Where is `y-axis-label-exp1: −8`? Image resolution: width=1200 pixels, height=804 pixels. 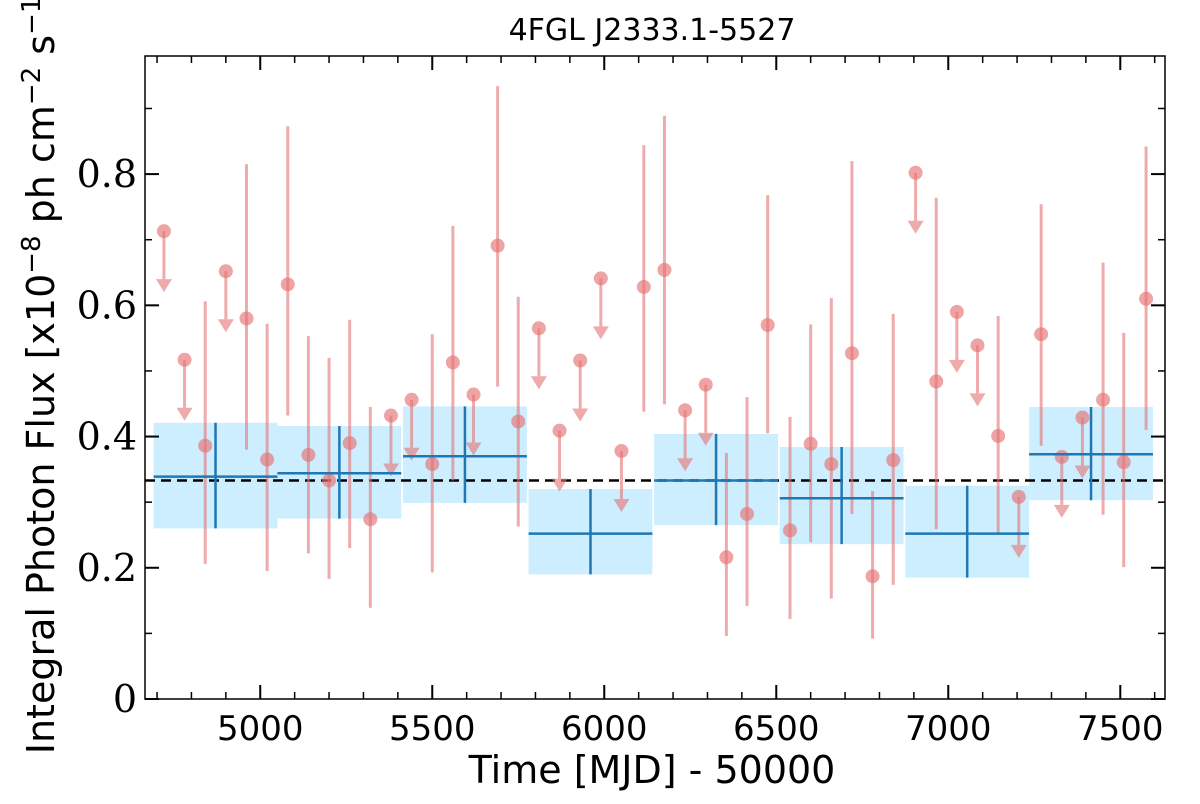
y-axis-label-exp1: −8 is located at coordinates (32, 254).